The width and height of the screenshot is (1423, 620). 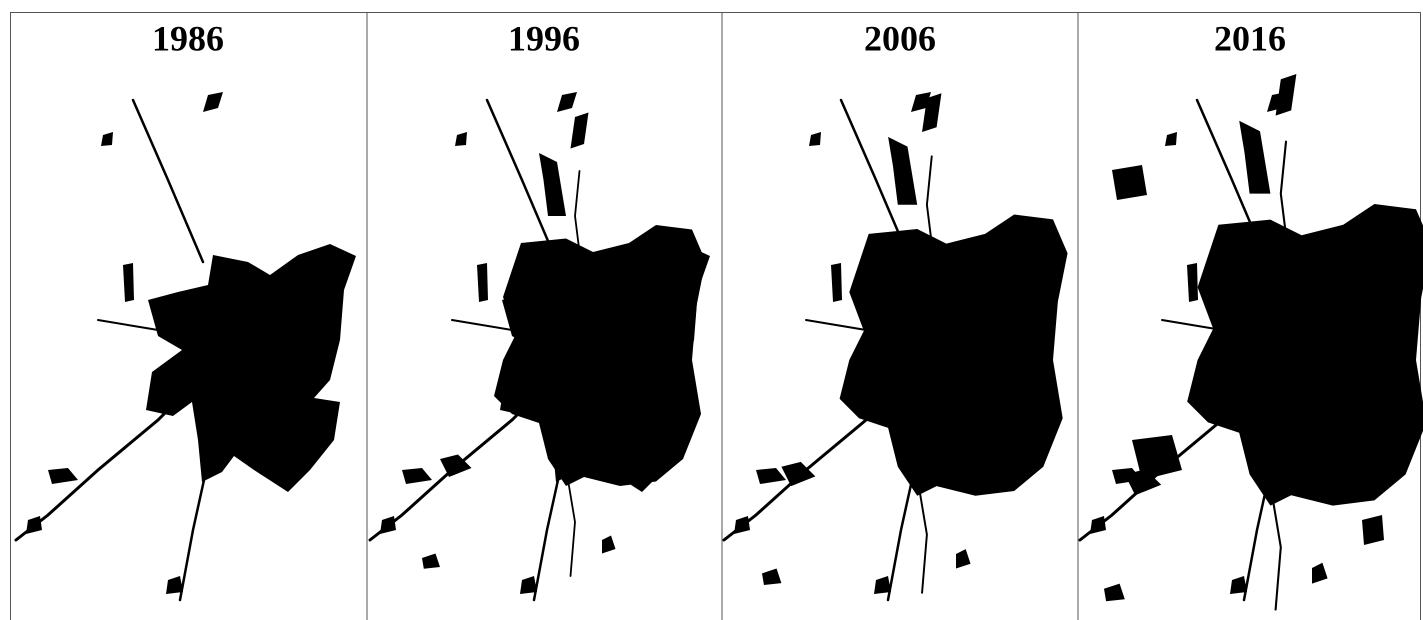 What do you see at coordinates (1250, 38) in the screenshot?
I see `panel-title: 2016` at bounding box center [1250, 38].